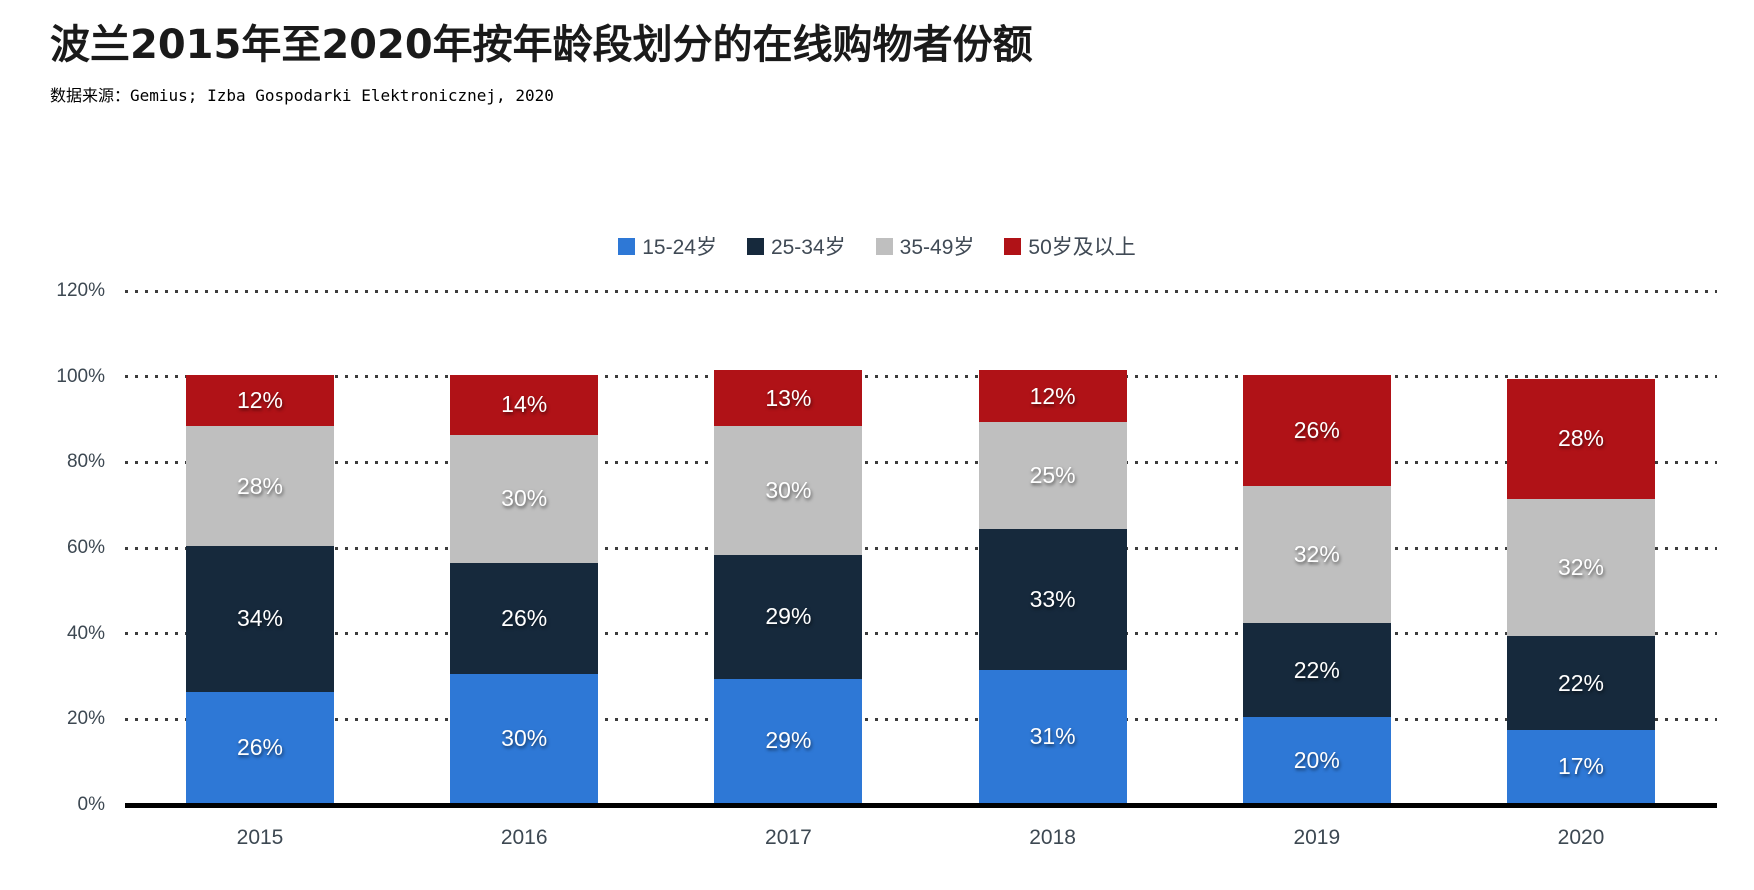 This screenshot has height=890, width=1754. I want to click on y-axis-tick-label: 20%, so click(85, 719).